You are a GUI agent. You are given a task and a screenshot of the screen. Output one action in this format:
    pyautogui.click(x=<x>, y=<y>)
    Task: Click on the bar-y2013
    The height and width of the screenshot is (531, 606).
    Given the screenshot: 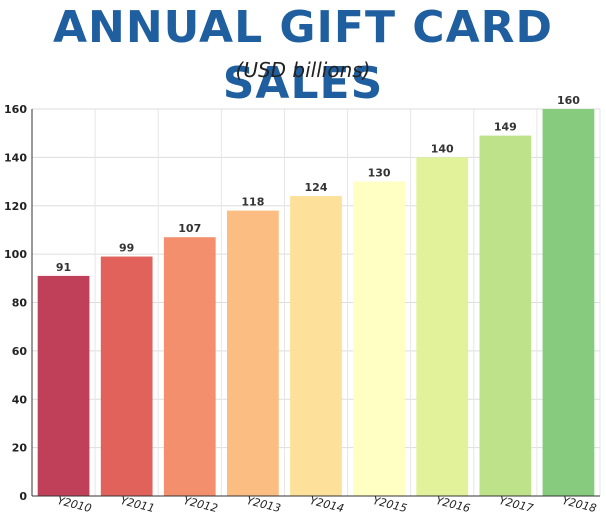 What is the action you would take?
    pyautogui.click(x=253, y=353)
    